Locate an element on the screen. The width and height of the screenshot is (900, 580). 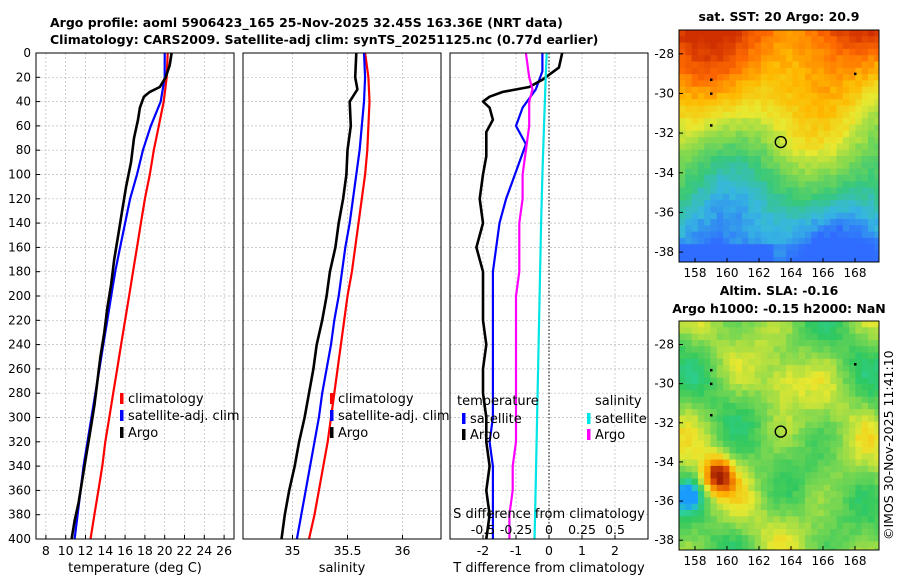
sla_map-ytick-label: -28 is located at coordinates (664, 344).